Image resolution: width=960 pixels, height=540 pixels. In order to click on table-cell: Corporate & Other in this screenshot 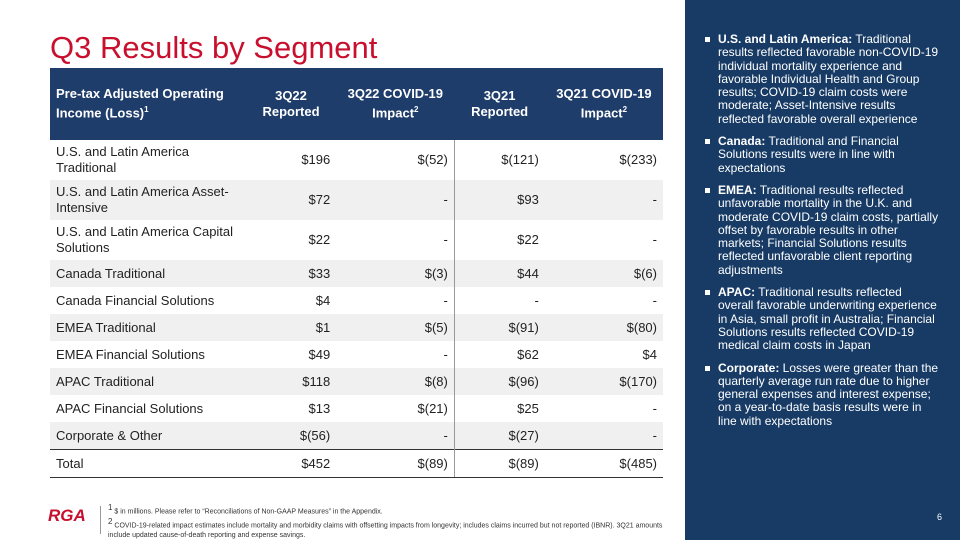, I will do `click(148, 436)`.